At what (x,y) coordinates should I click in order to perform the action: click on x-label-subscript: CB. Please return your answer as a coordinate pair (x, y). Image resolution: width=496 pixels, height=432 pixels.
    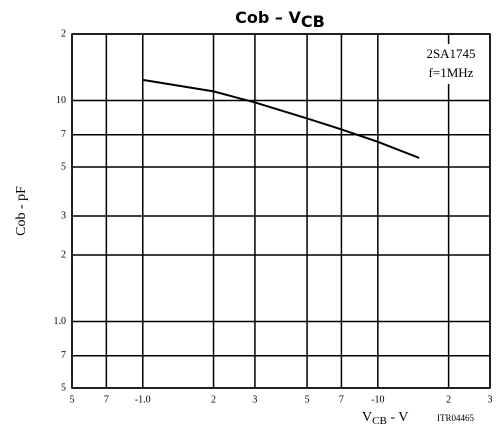
    Looking at the image, I should click on (379, 421).